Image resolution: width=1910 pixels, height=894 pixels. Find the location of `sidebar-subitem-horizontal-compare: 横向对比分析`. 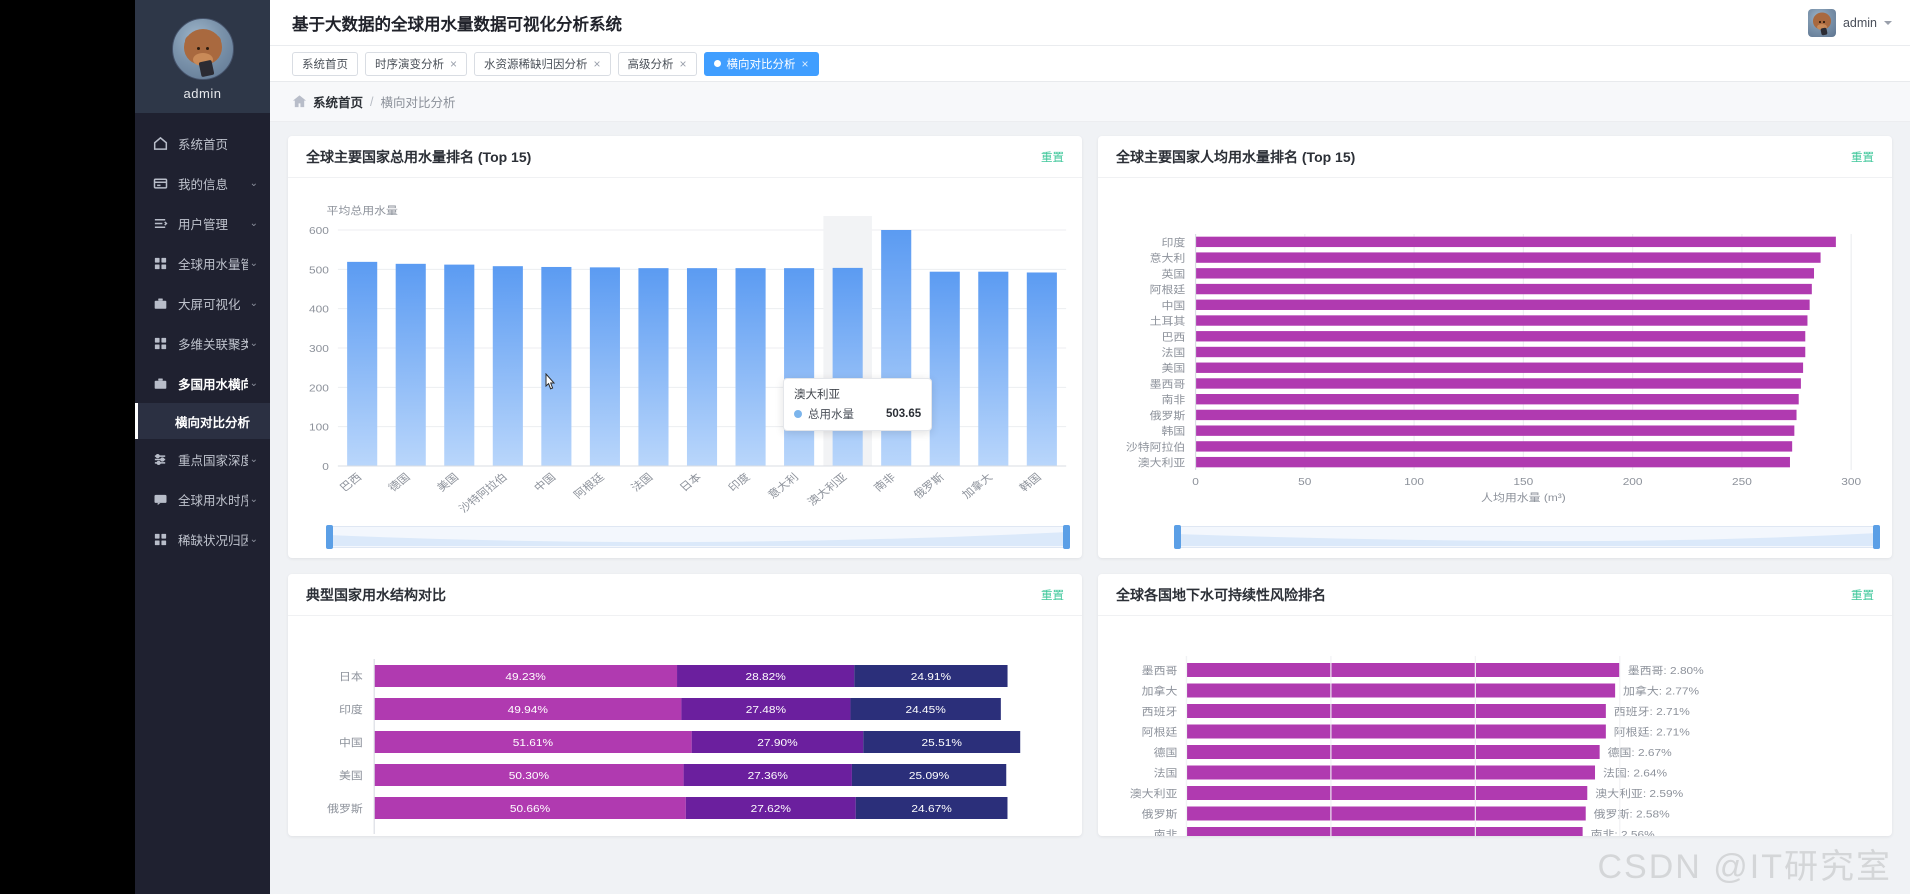

sidebar-subitem-horizontal-compare: 横向对比分析 is located at coordinates (202, 421).